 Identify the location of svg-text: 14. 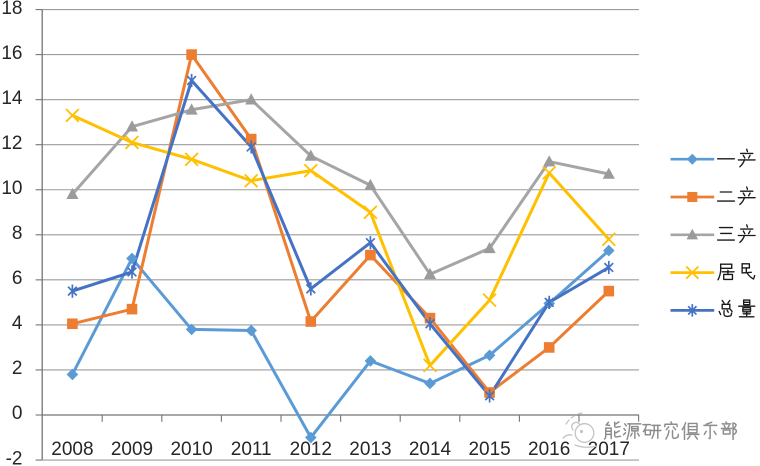
(12, 98).